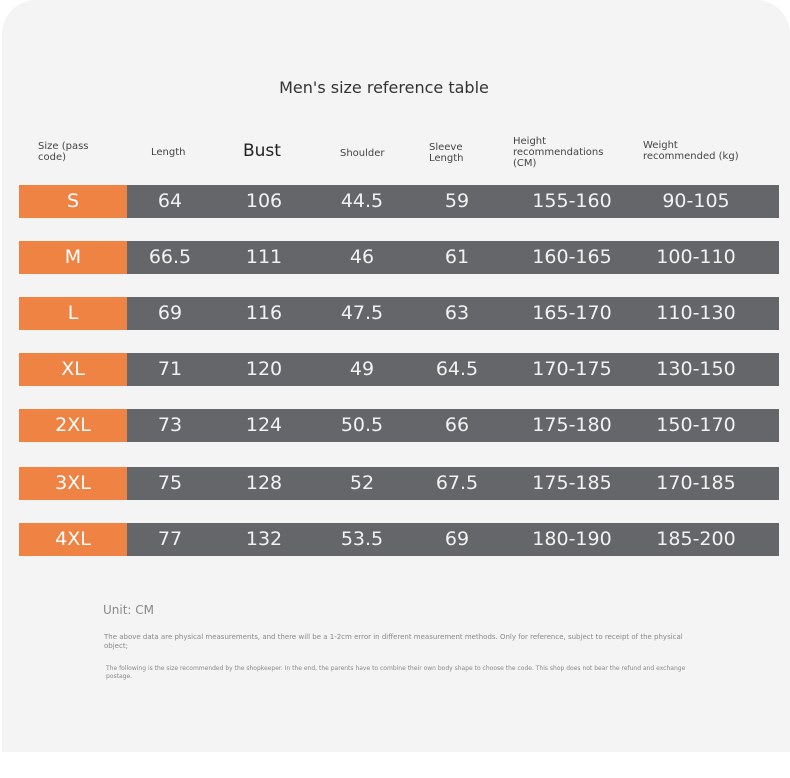  What do you see at coordinates (399, 201) in the screenshot?
I see `table-row: S 64 106 44.5 59 155-160 90-105` at bounding box center [399, 201].